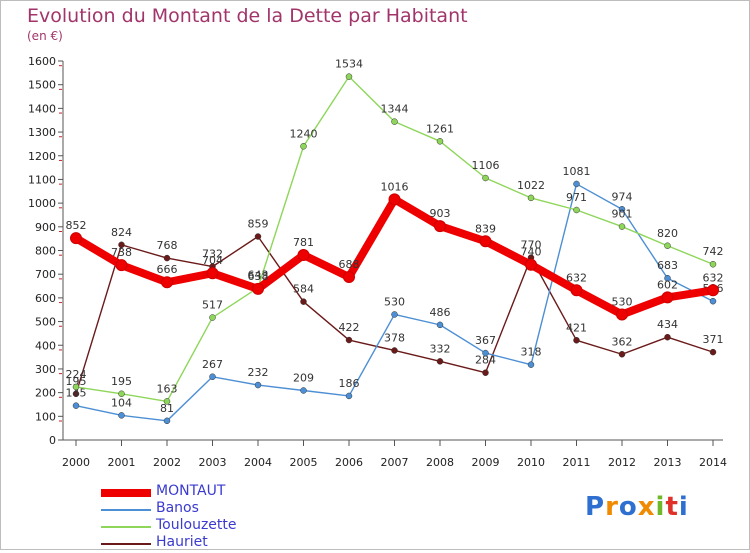 The width and height of the screenshot is (750, 553). What do you see at coordinates (42, 61) in the screenshot?
I see `y-tick-label: 1600` at bounding box center [42, 61].